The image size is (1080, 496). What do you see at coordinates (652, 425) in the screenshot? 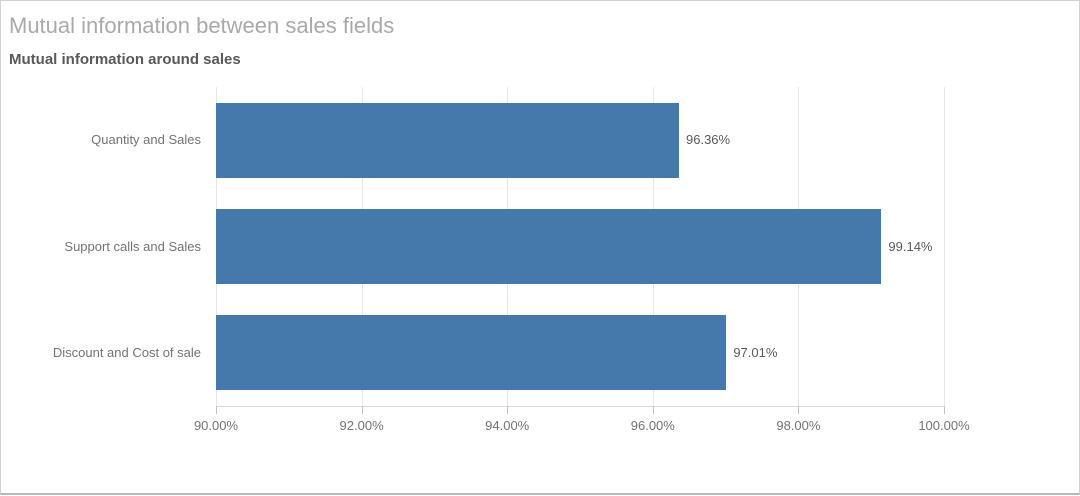
I see `x-tick-label: 96.00%` at bounding box center [652, 425].